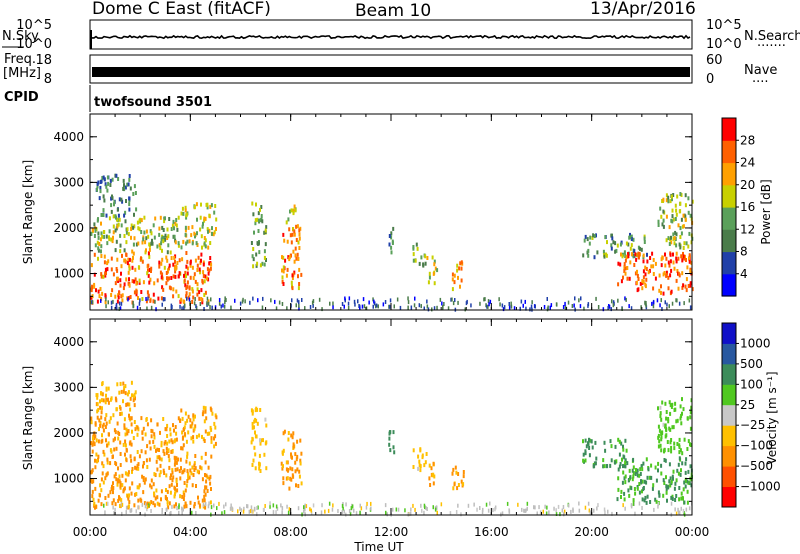  Describe the element at coordinates (378, 547) in the screenshot. I see `time-axis-label: Time UT` at that location.